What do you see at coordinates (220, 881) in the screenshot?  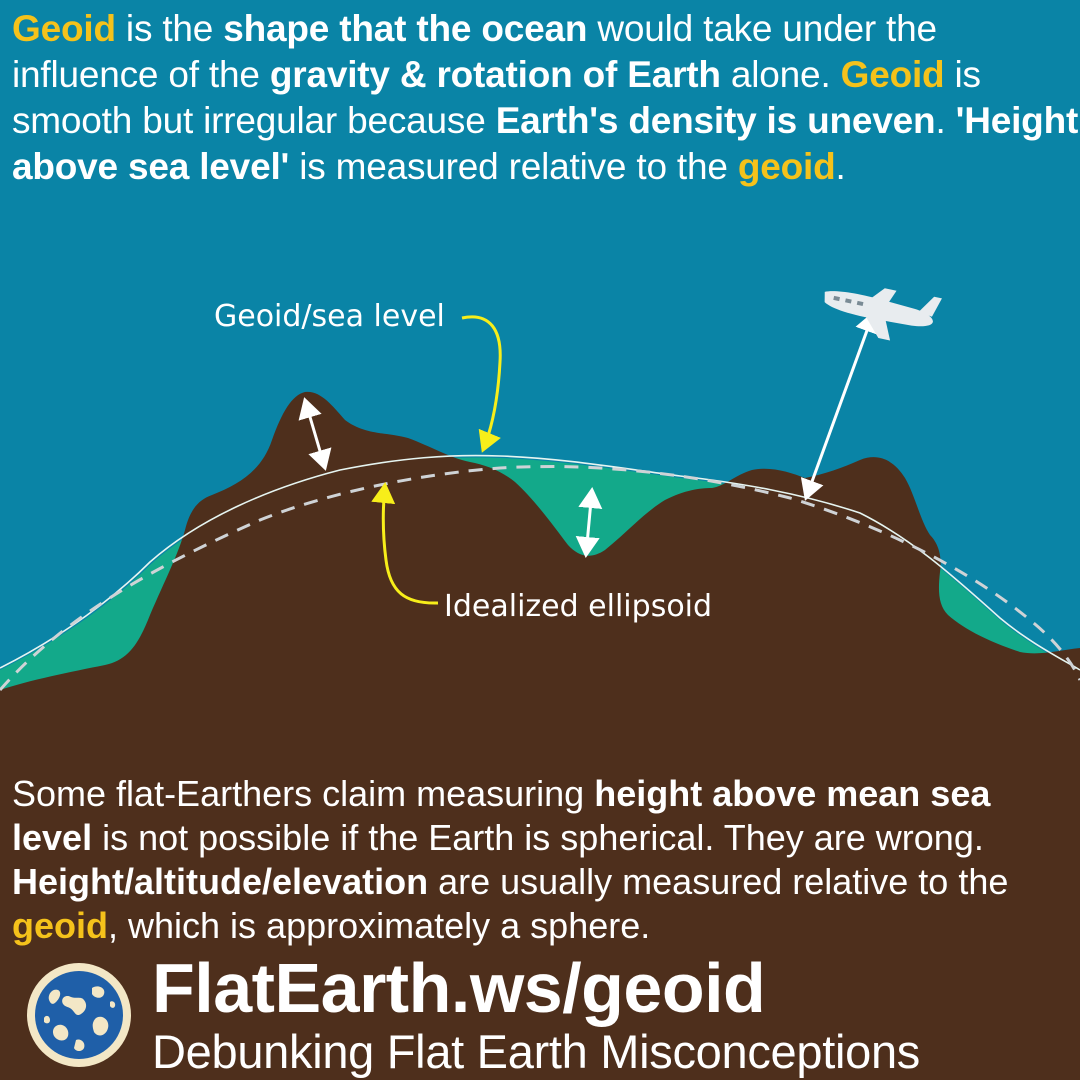 I see `claim-bold-height: Height/altitude/elevation` at bounding box center [220, 881].